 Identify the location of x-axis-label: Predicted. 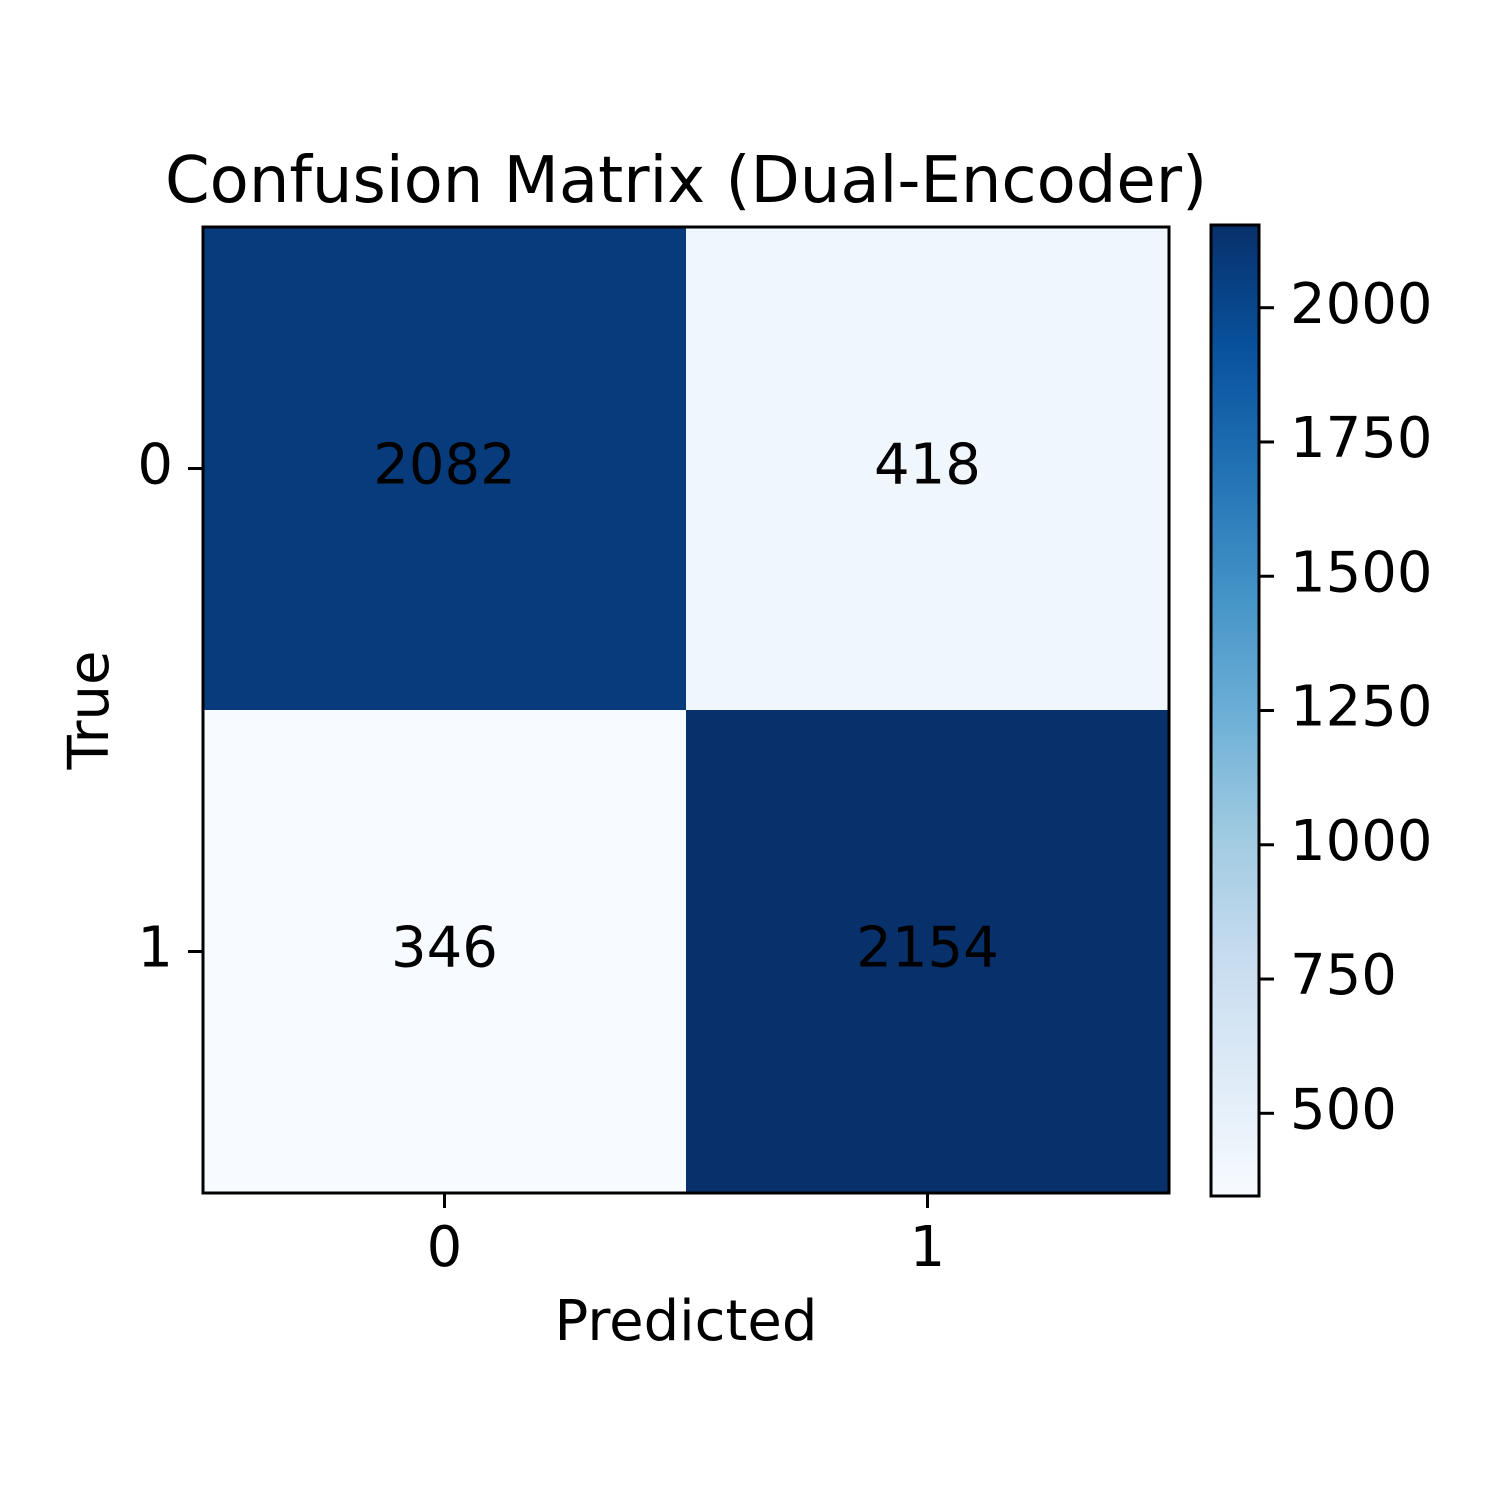
(686, 1321).